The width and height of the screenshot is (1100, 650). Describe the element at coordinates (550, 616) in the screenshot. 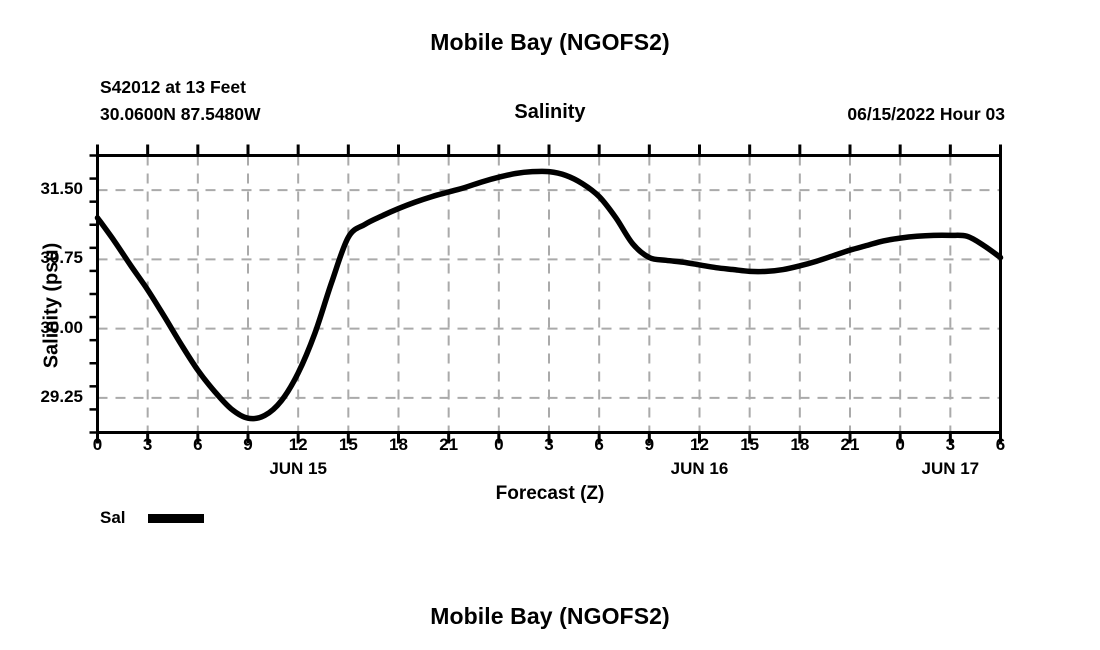

I see `page-title-bottom: Mobile Bay (NGOFS2)` at that location.